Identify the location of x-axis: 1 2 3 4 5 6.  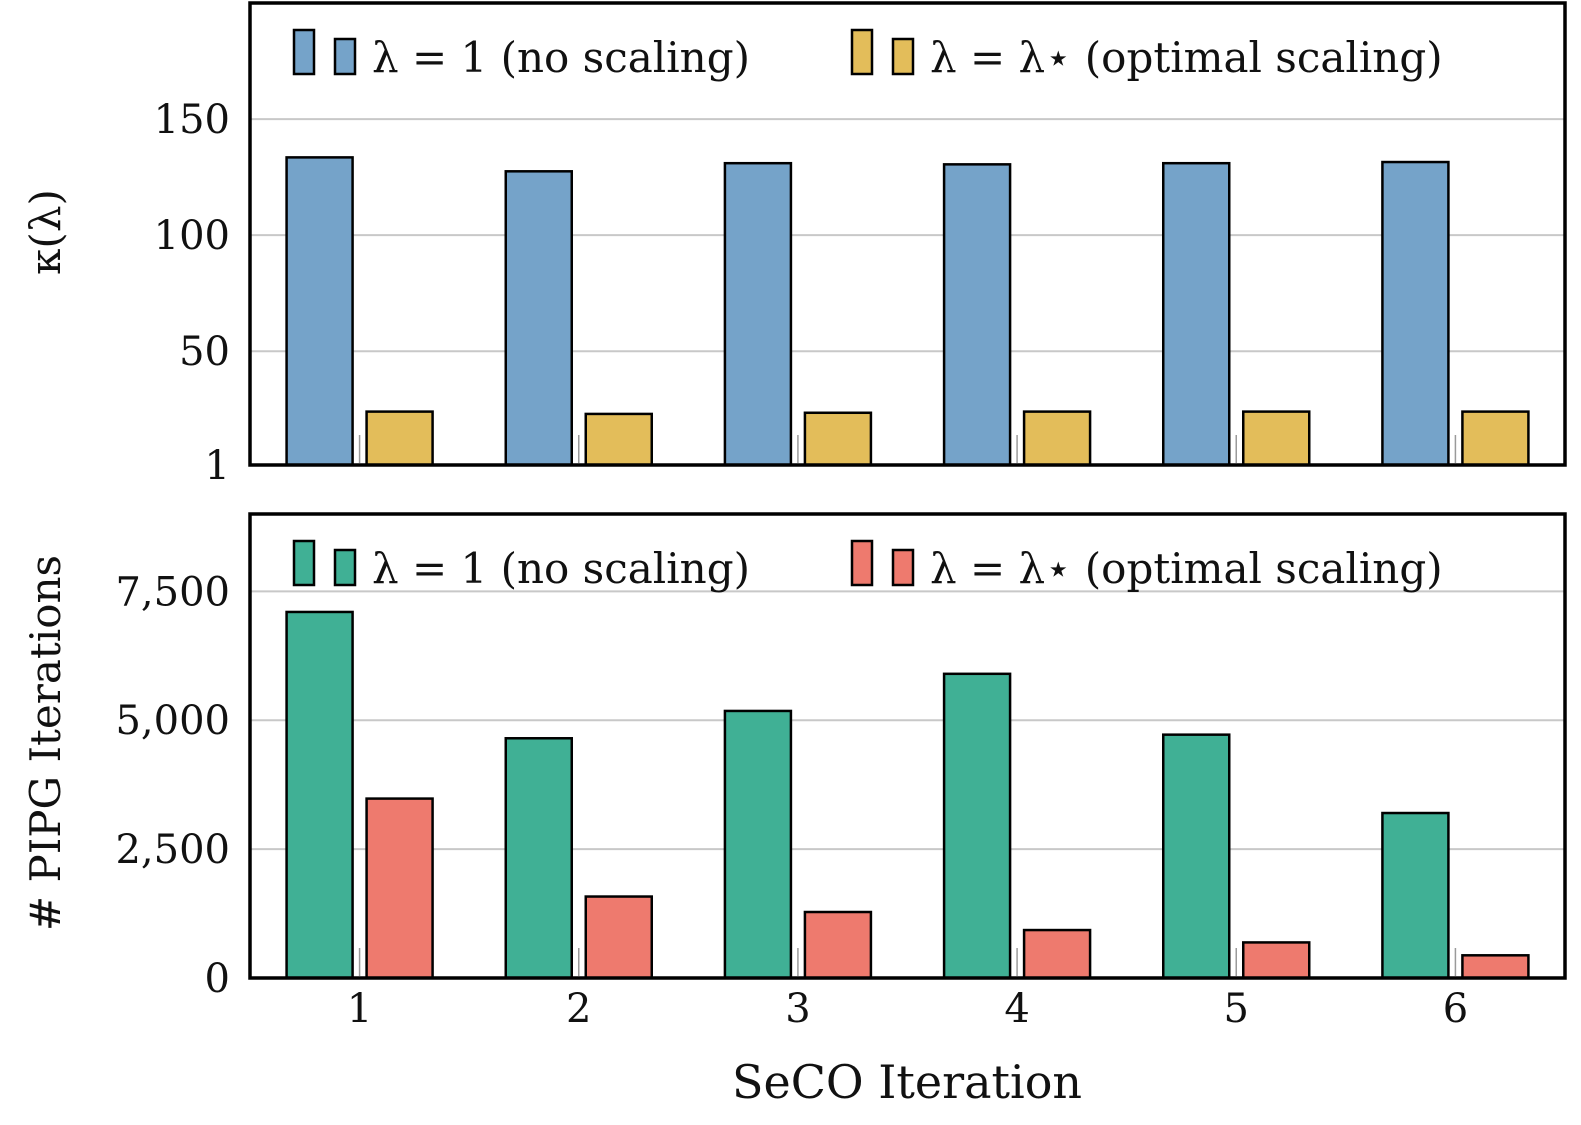
(907, 1009).